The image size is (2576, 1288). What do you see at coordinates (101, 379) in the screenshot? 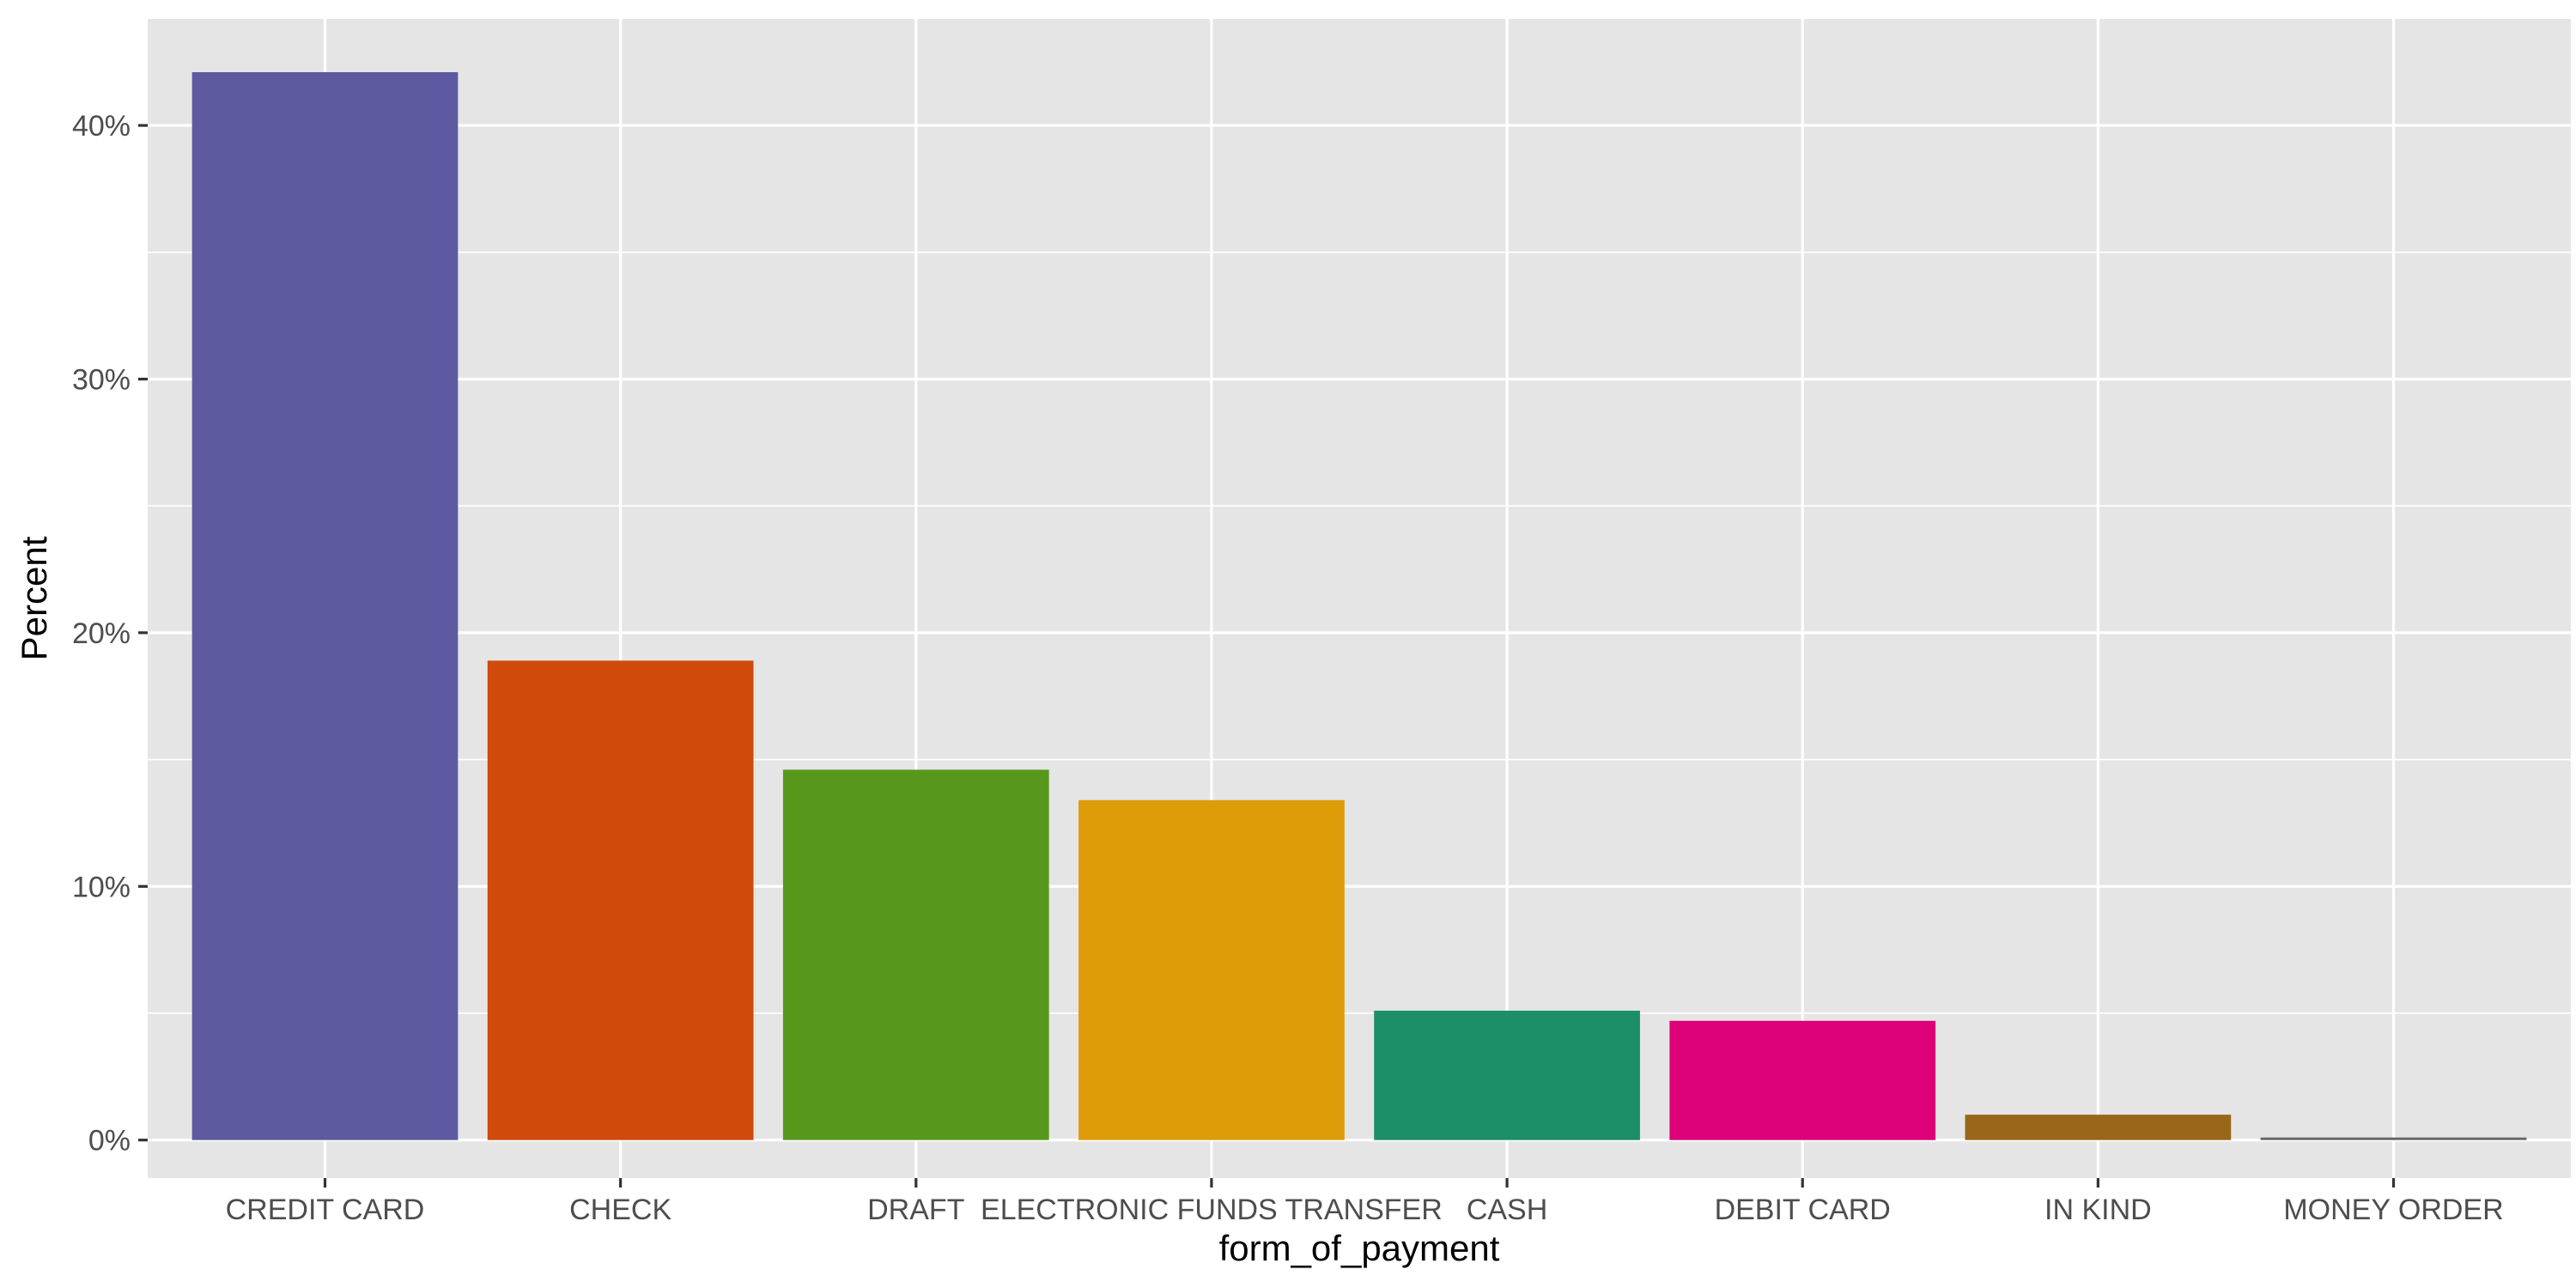
I see `y-tick-label: 30%` at bounding box center [101, 379].